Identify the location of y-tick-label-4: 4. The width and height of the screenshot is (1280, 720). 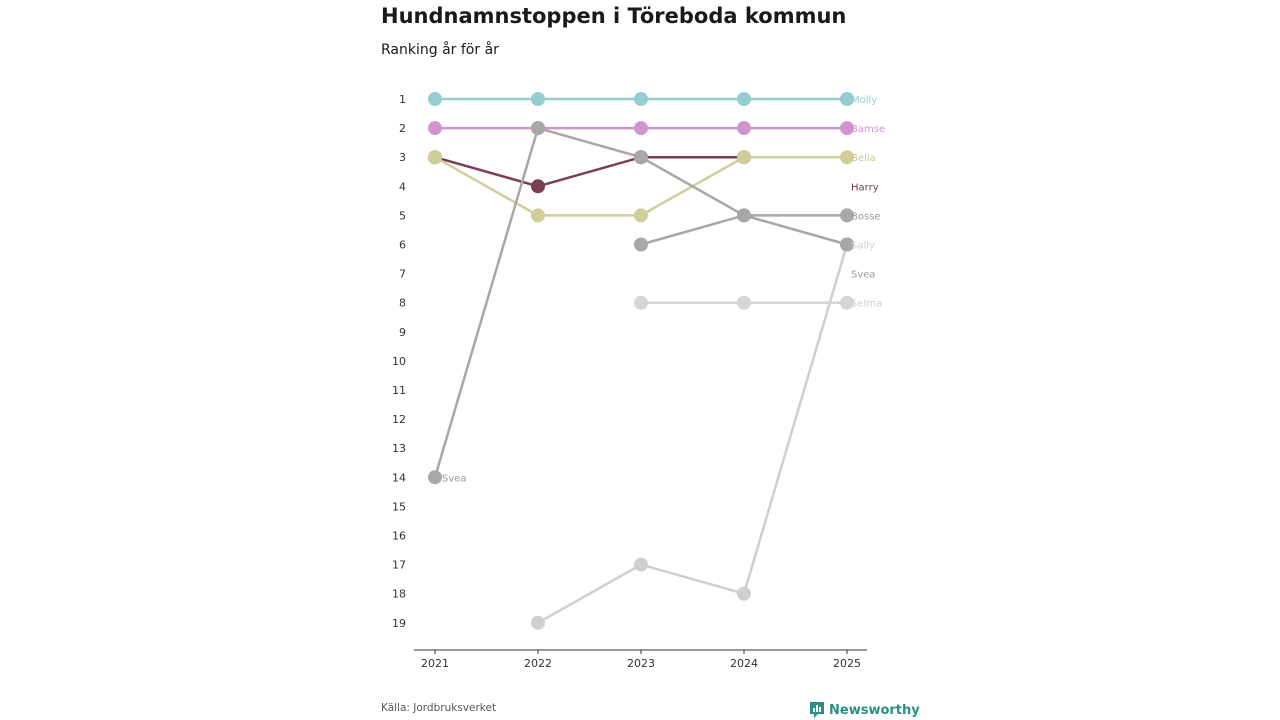
(402, 186).